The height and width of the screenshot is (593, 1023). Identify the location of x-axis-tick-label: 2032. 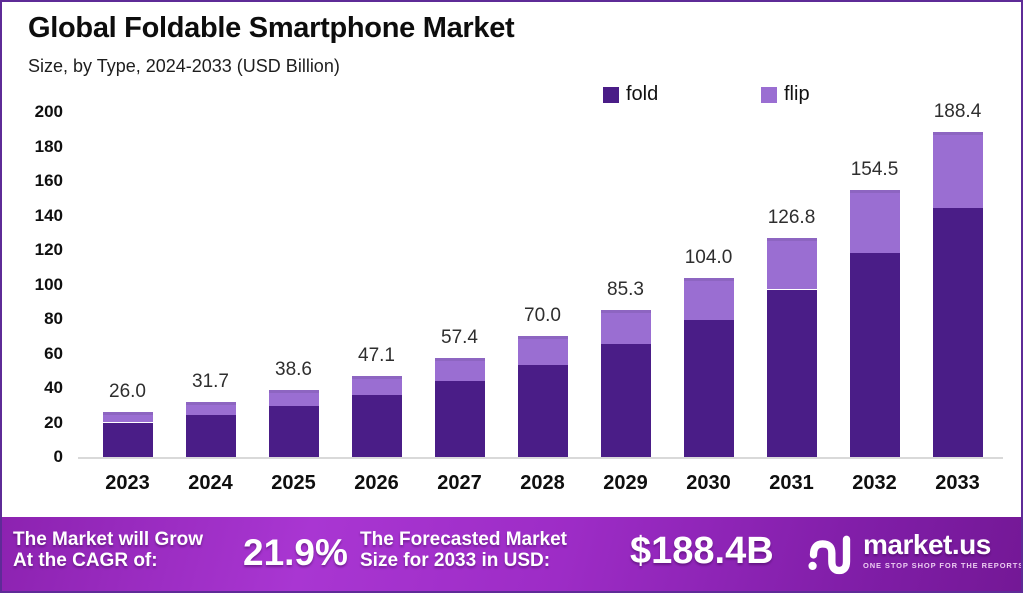
(874, 483).